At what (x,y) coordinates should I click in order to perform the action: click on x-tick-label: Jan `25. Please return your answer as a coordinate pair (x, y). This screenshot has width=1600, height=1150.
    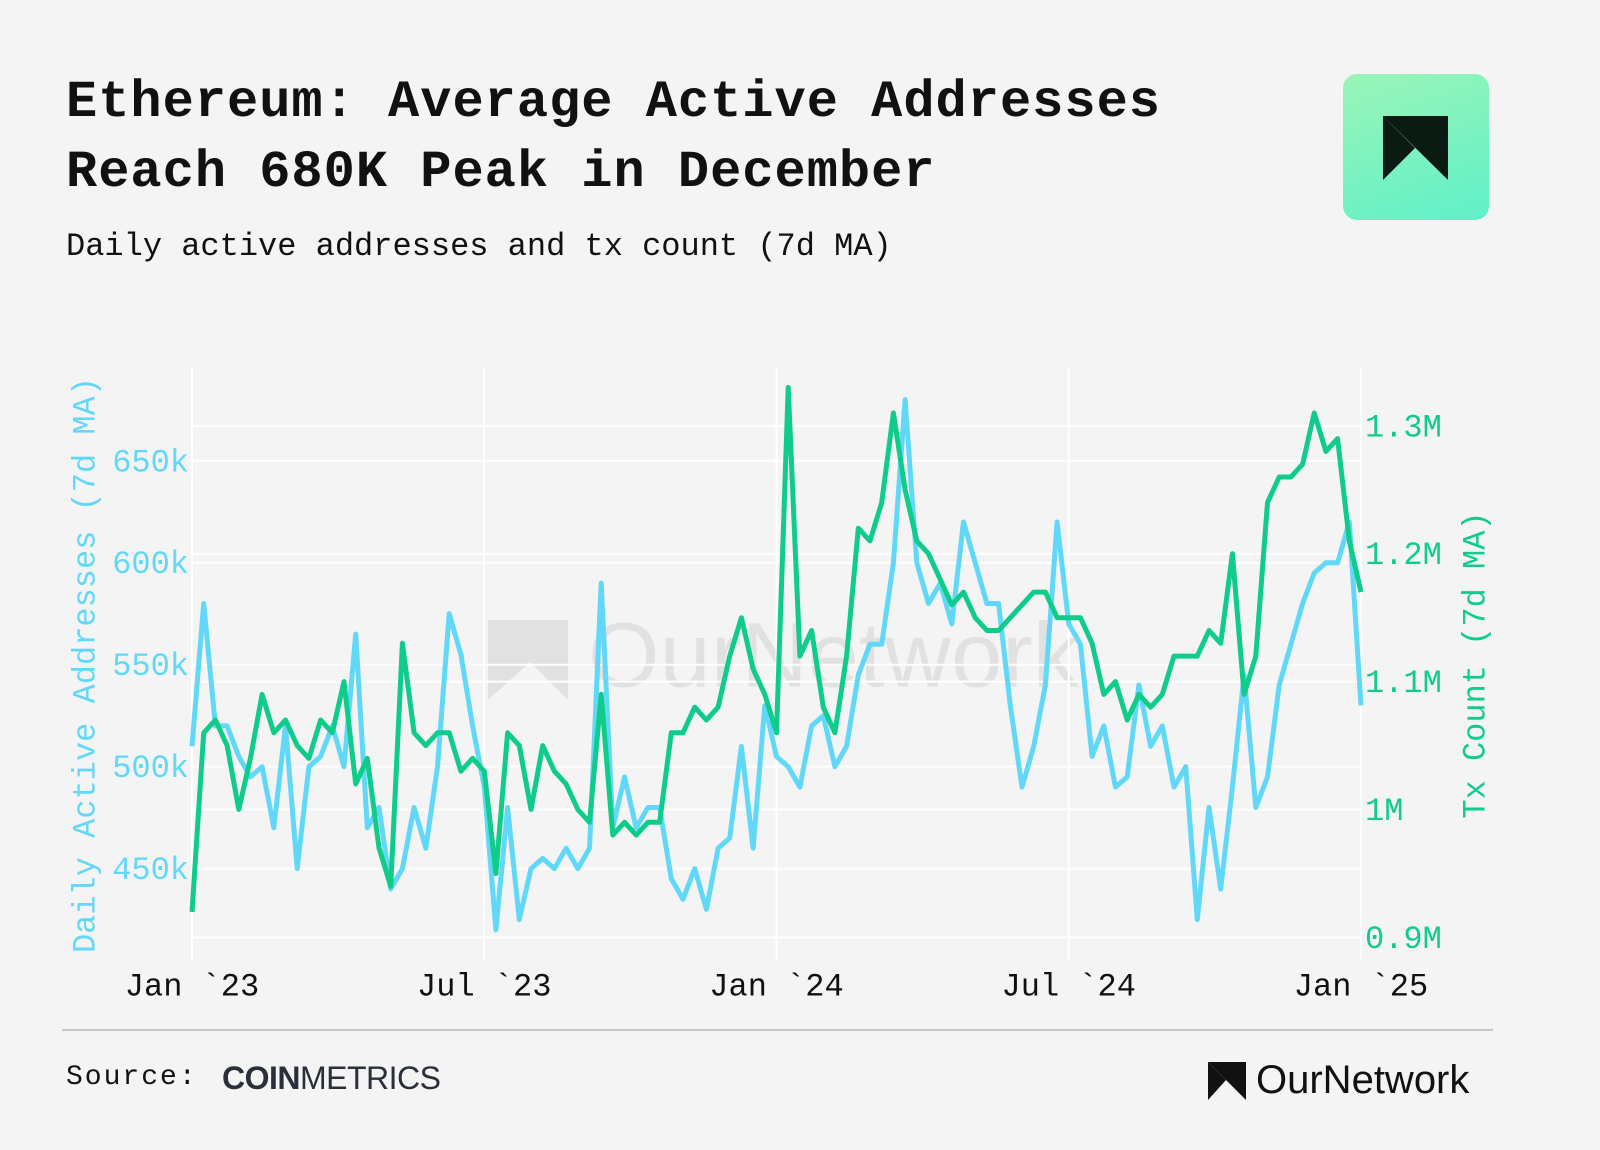
    Looking at the image, I should click on (1361, 986).